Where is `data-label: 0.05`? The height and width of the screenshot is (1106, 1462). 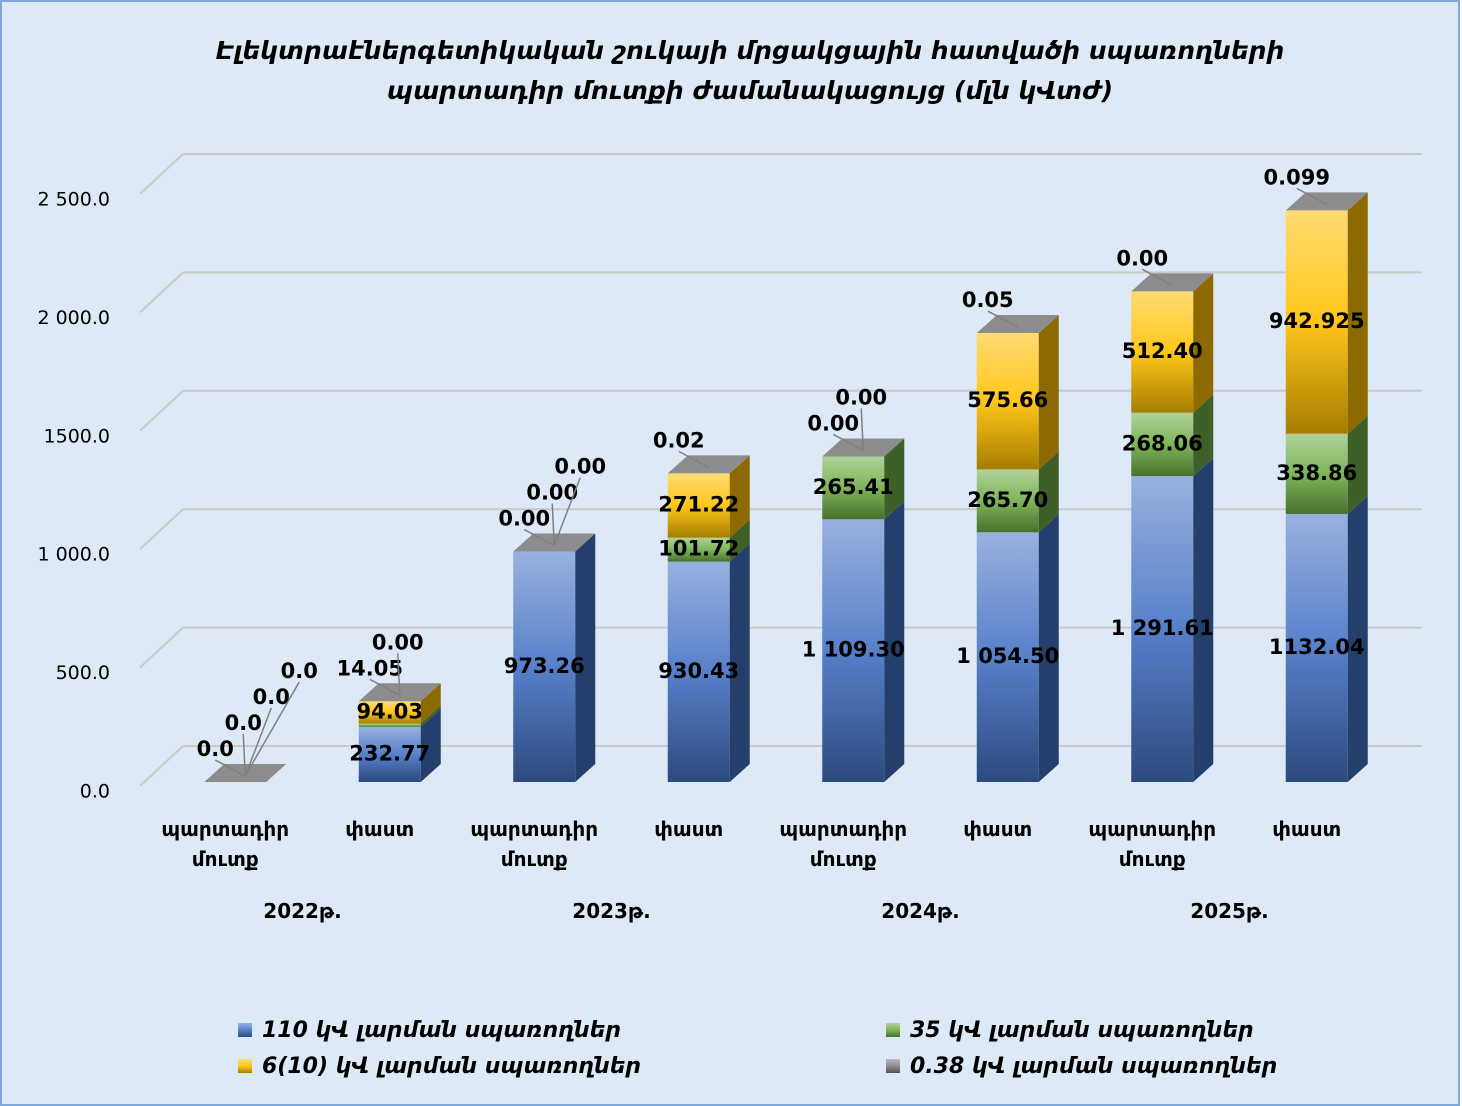 data-label: 0.05 is located at coordinates (988, 300).